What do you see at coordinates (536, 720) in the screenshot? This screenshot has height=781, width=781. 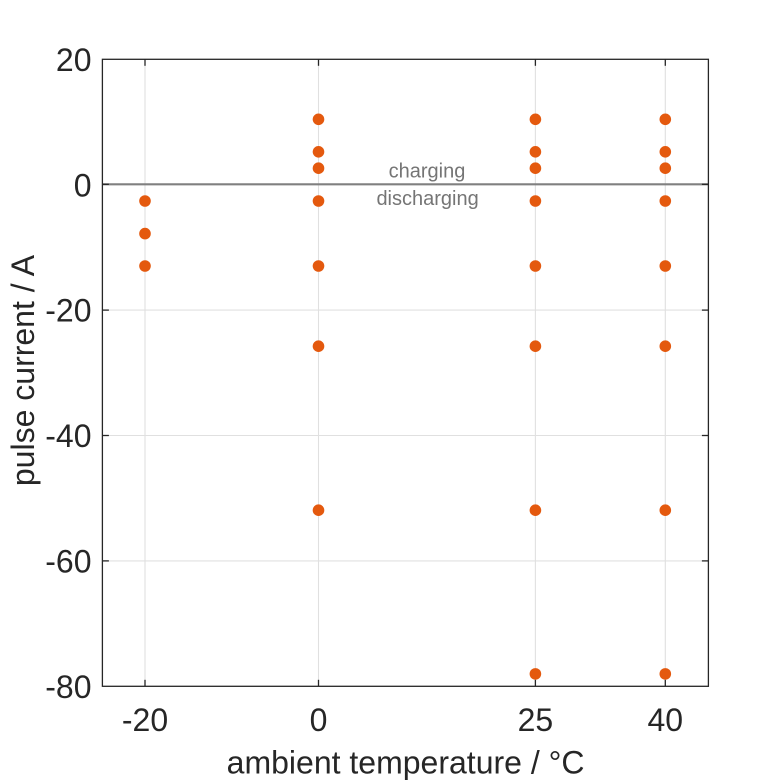 I see `svg-text: 25` at bounding box center [536, 720].